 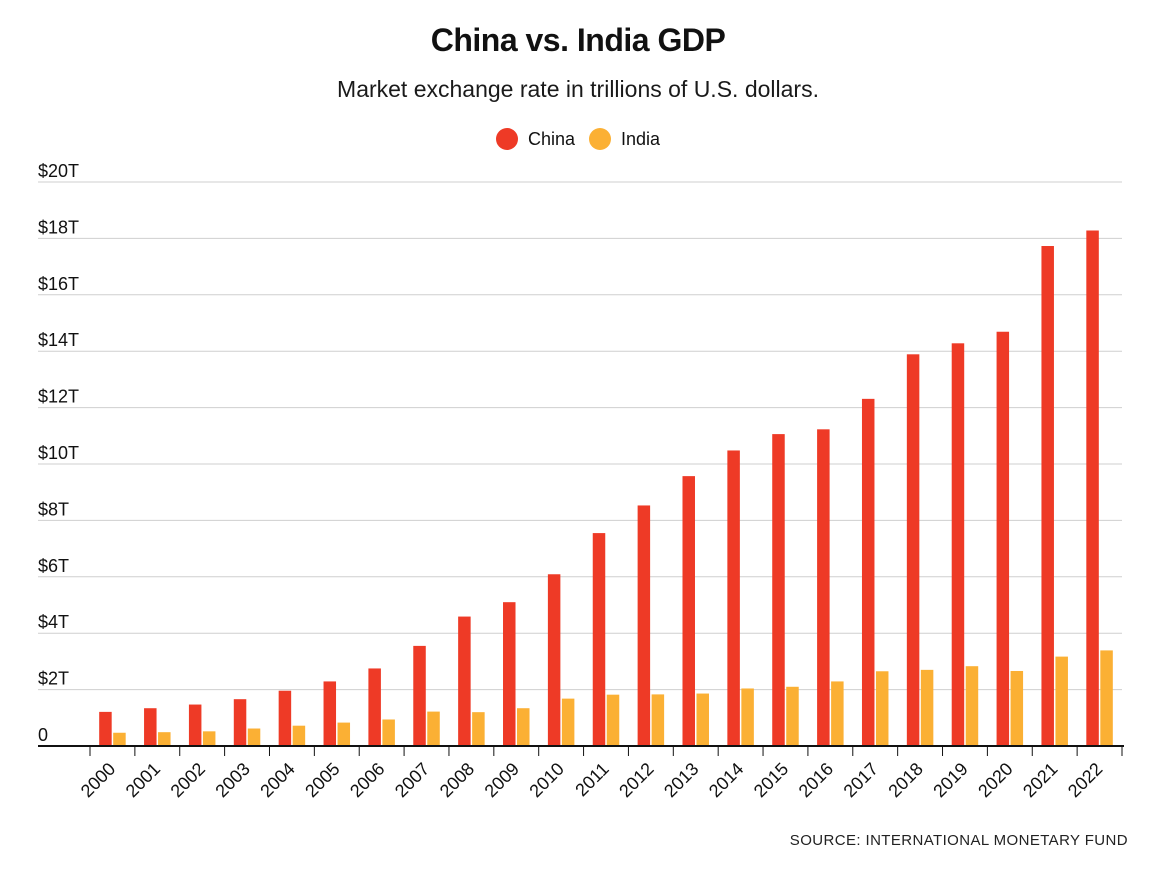 I want to click on y-tick-label: $14T, so click(x=58, y=340).